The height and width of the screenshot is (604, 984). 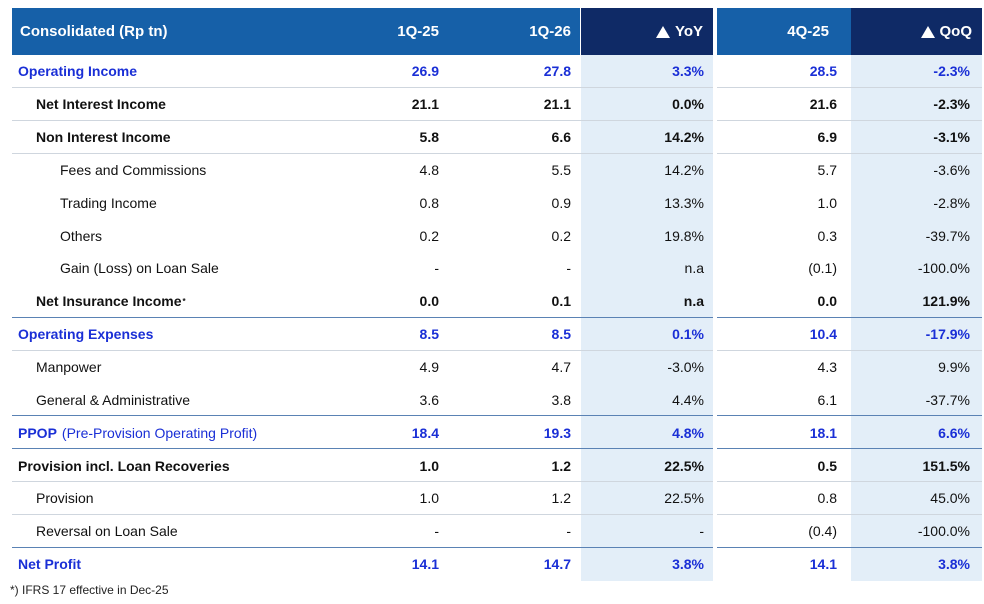 I want to click on row-label-text: Net Insurance Income, so click(x=109, y=301).